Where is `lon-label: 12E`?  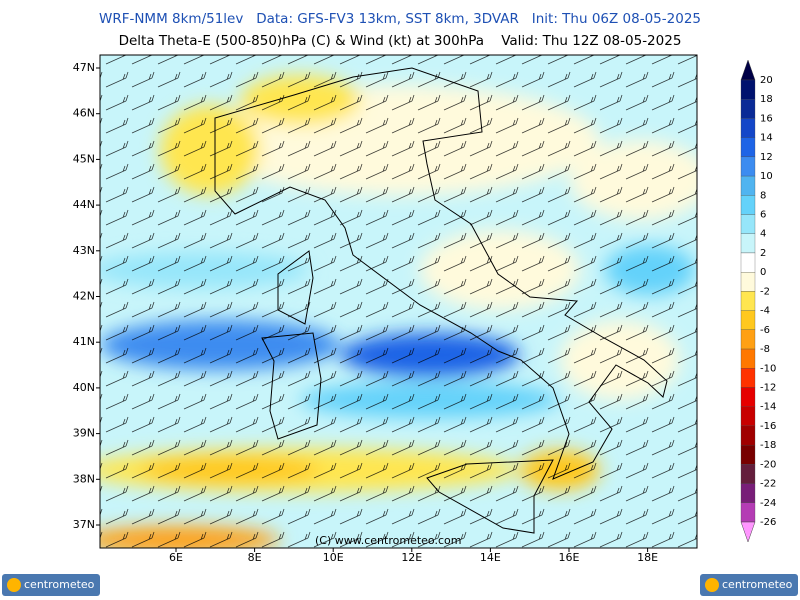 lon-label: 12E is located at coordinates (411, 557).